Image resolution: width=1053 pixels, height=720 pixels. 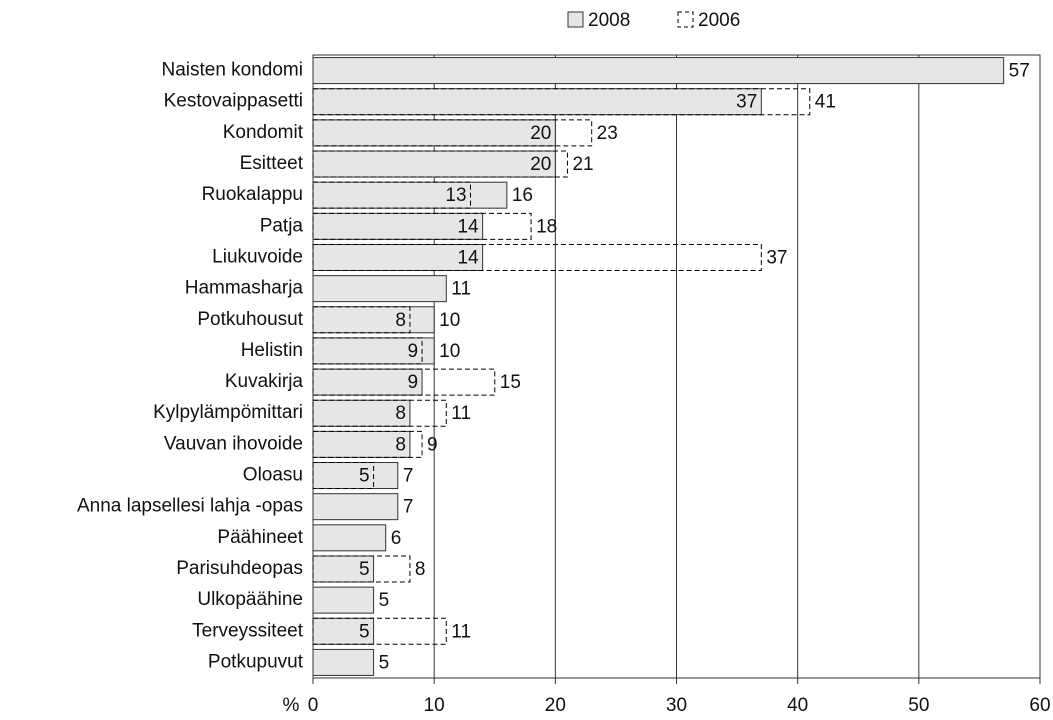 What do you see at coordinates (250, 319) in the screenshot?
I see `y-tick-label: Potkuhousut` at bounding box center [250, 319].